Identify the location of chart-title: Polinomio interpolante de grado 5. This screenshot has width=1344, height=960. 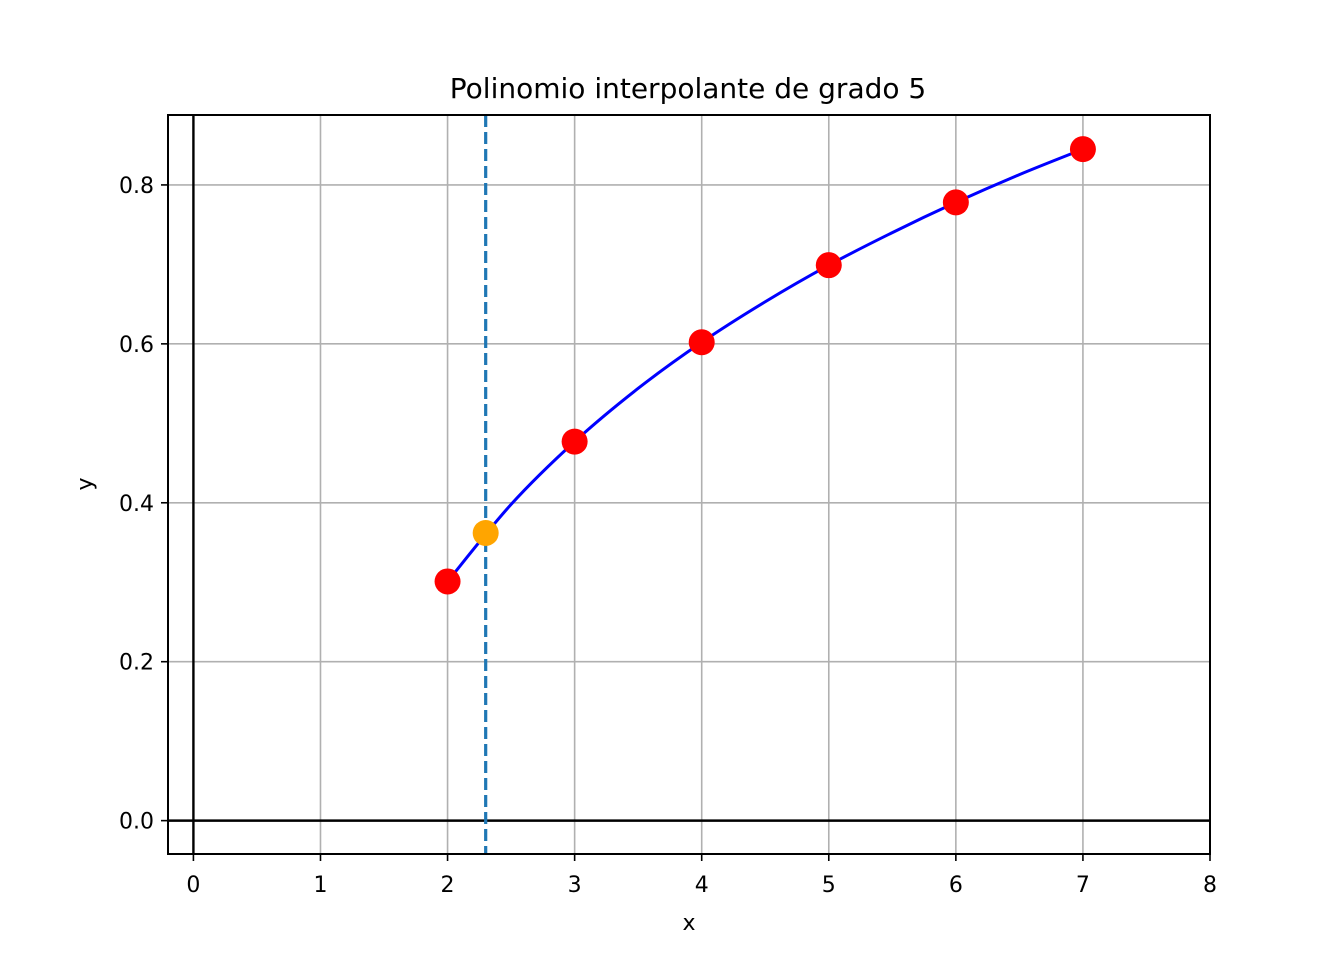
(688, 88).